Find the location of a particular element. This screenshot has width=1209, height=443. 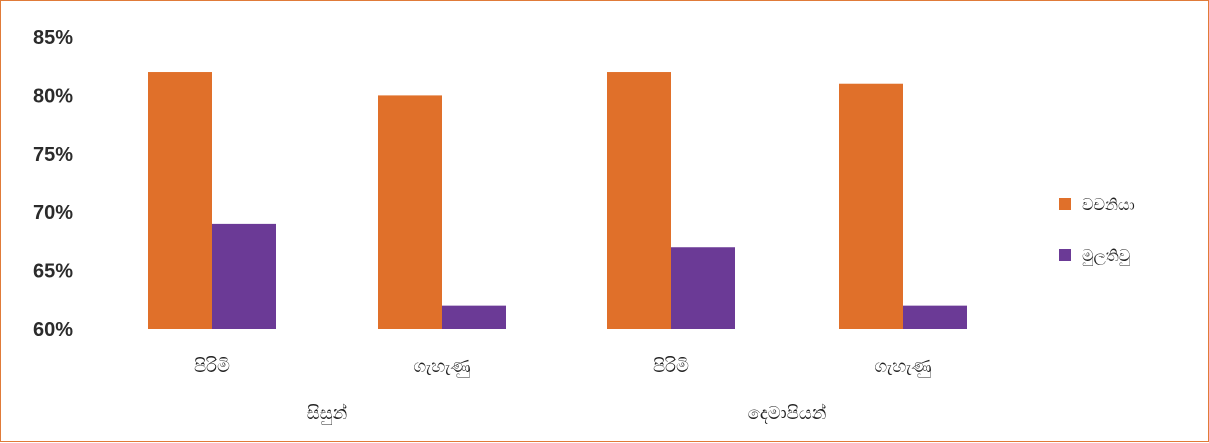

y-tick-label: 70% is located at coordinates (53, 213).